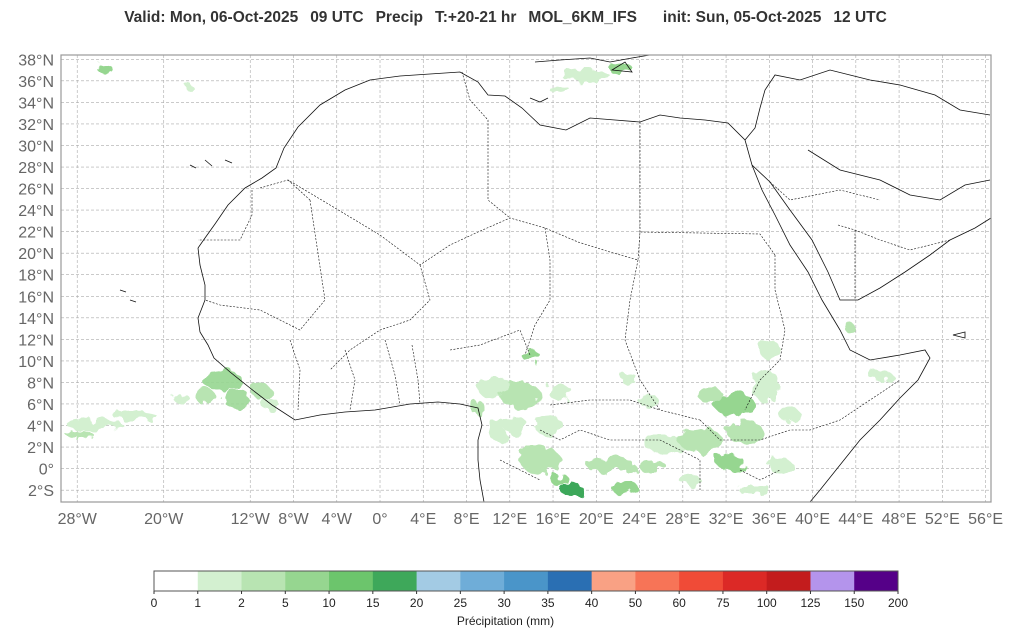 The height and width of the screenshot is (641, 1011). I want to click on colorbar-tick-label: 1, so click(197, 603).